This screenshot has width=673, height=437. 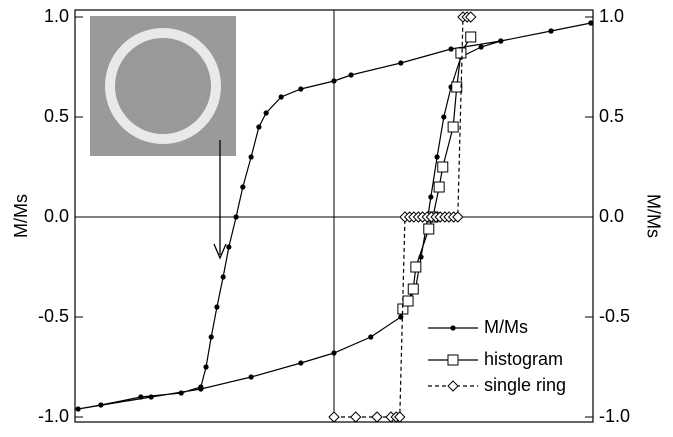 I want to click on y-tick-label: 1.0, so click(x=56, y=16).